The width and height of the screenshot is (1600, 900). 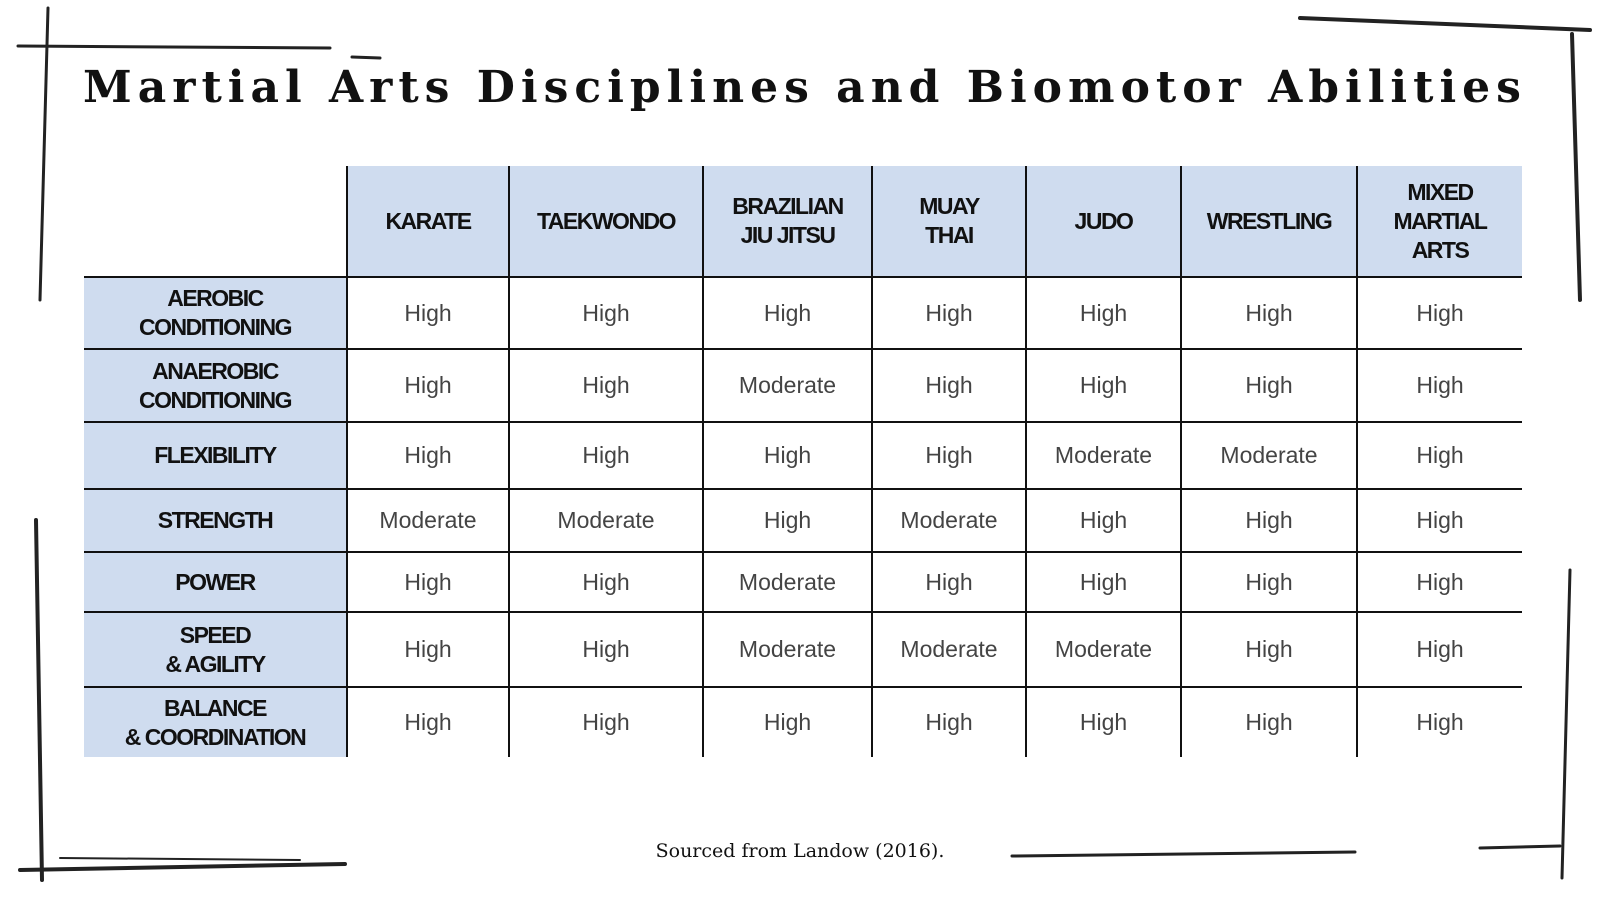 I want to click on text-line: TAEKWONDO, so click(x=606, y=220).